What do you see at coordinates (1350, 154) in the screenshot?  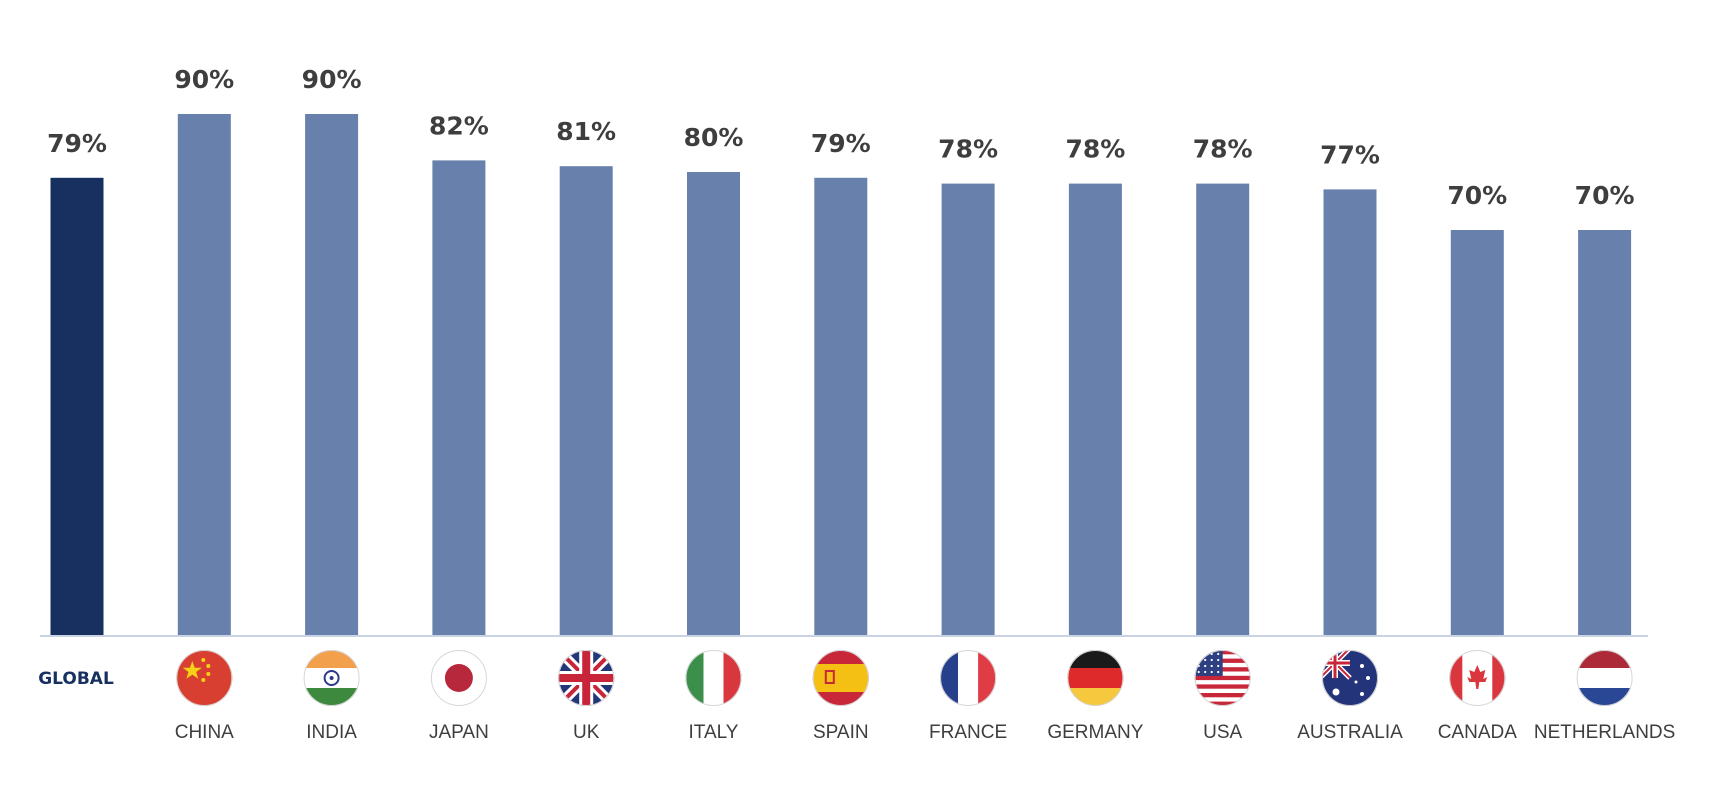 I see `value-label-australia: 77%` at bounding box center [1350, 154].